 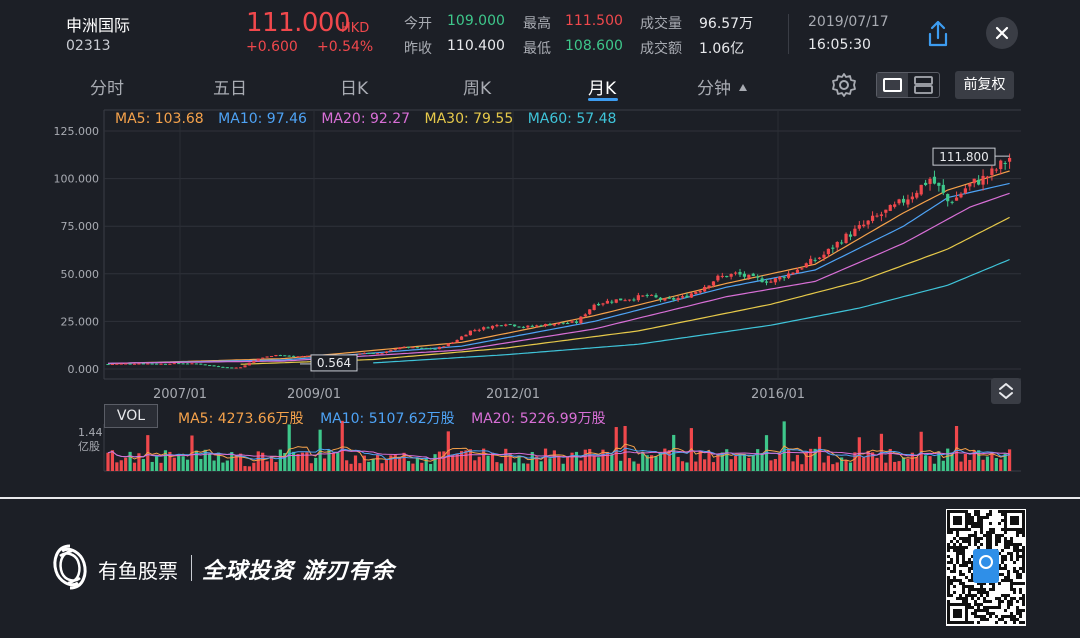 I want to click on tab-daily-k: 日K, so click(x=354, y=89).